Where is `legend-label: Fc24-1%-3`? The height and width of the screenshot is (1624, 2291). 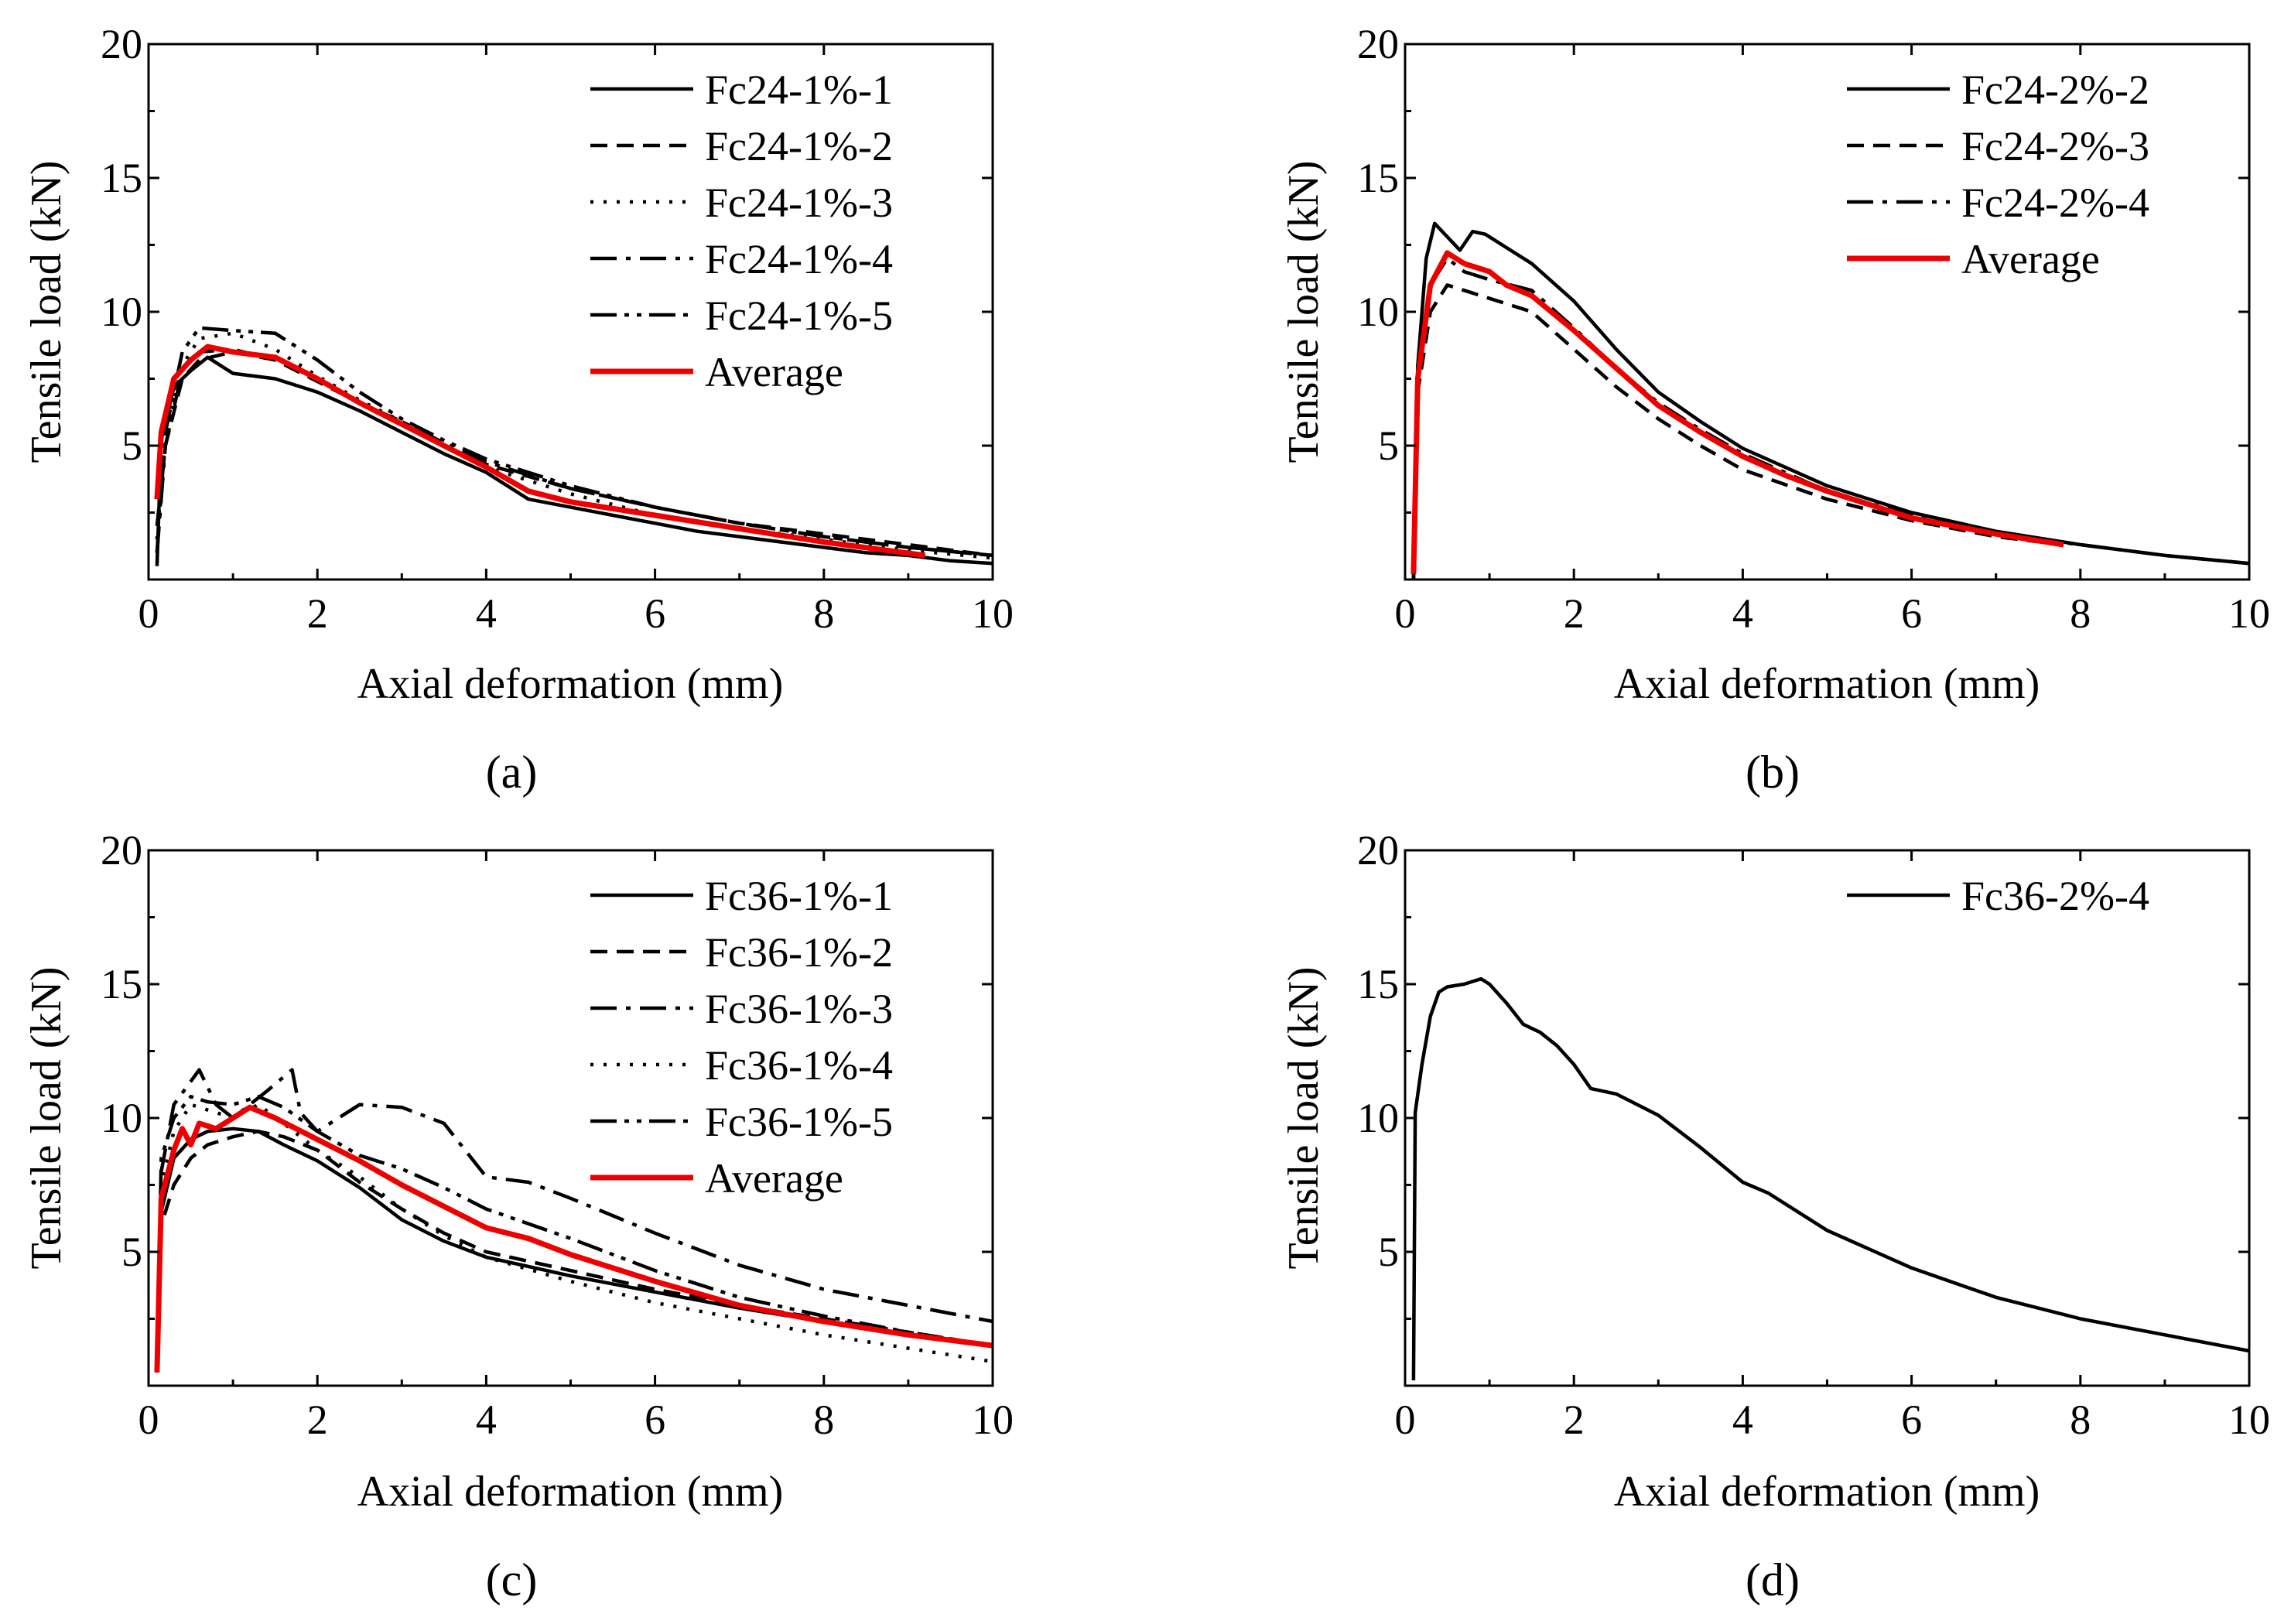 legend-label: Fc24-1%-3 is located at coordinates (799, 202).